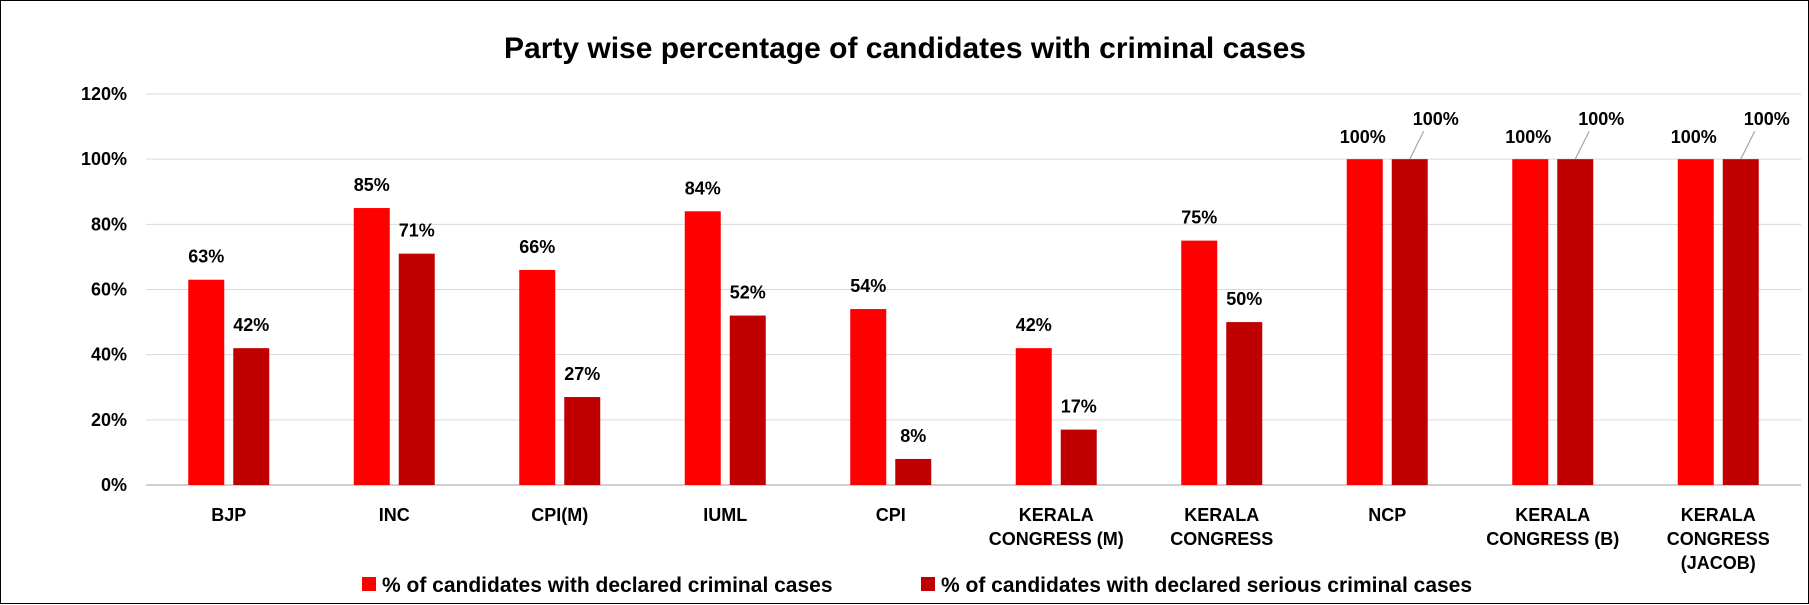 This screenshot has height=605, width=1809. I want to click on x-tick-label: (JACOB), so click(1718, 563).